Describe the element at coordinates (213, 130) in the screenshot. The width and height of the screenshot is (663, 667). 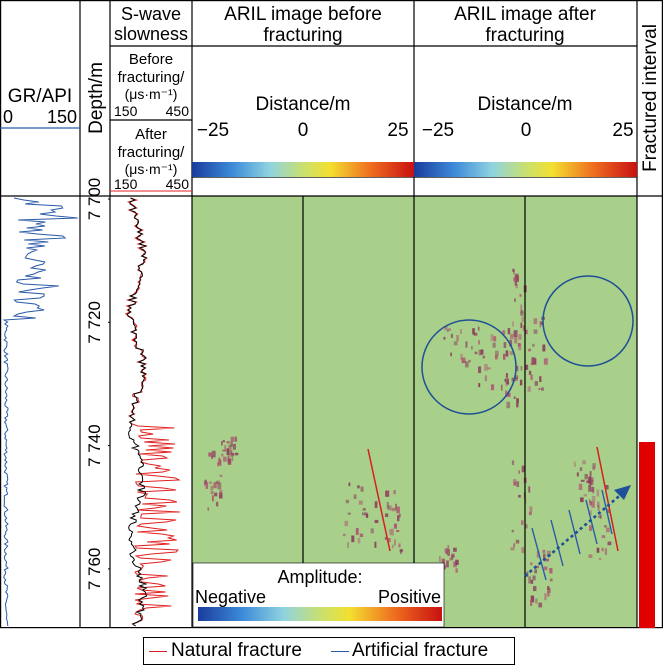
I see `aril-before-tick-left: −25` at that location.